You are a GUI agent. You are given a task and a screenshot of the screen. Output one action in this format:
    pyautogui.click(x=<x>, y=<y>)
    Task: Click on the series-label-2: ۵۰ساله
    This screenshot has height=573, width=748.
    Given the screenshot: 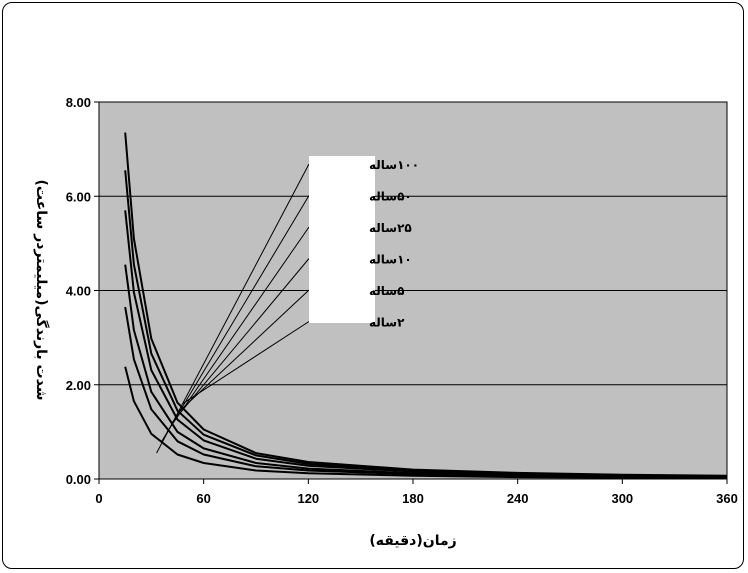 What is the action you would take?
    pyautogui.click(x=390, y=197)
    